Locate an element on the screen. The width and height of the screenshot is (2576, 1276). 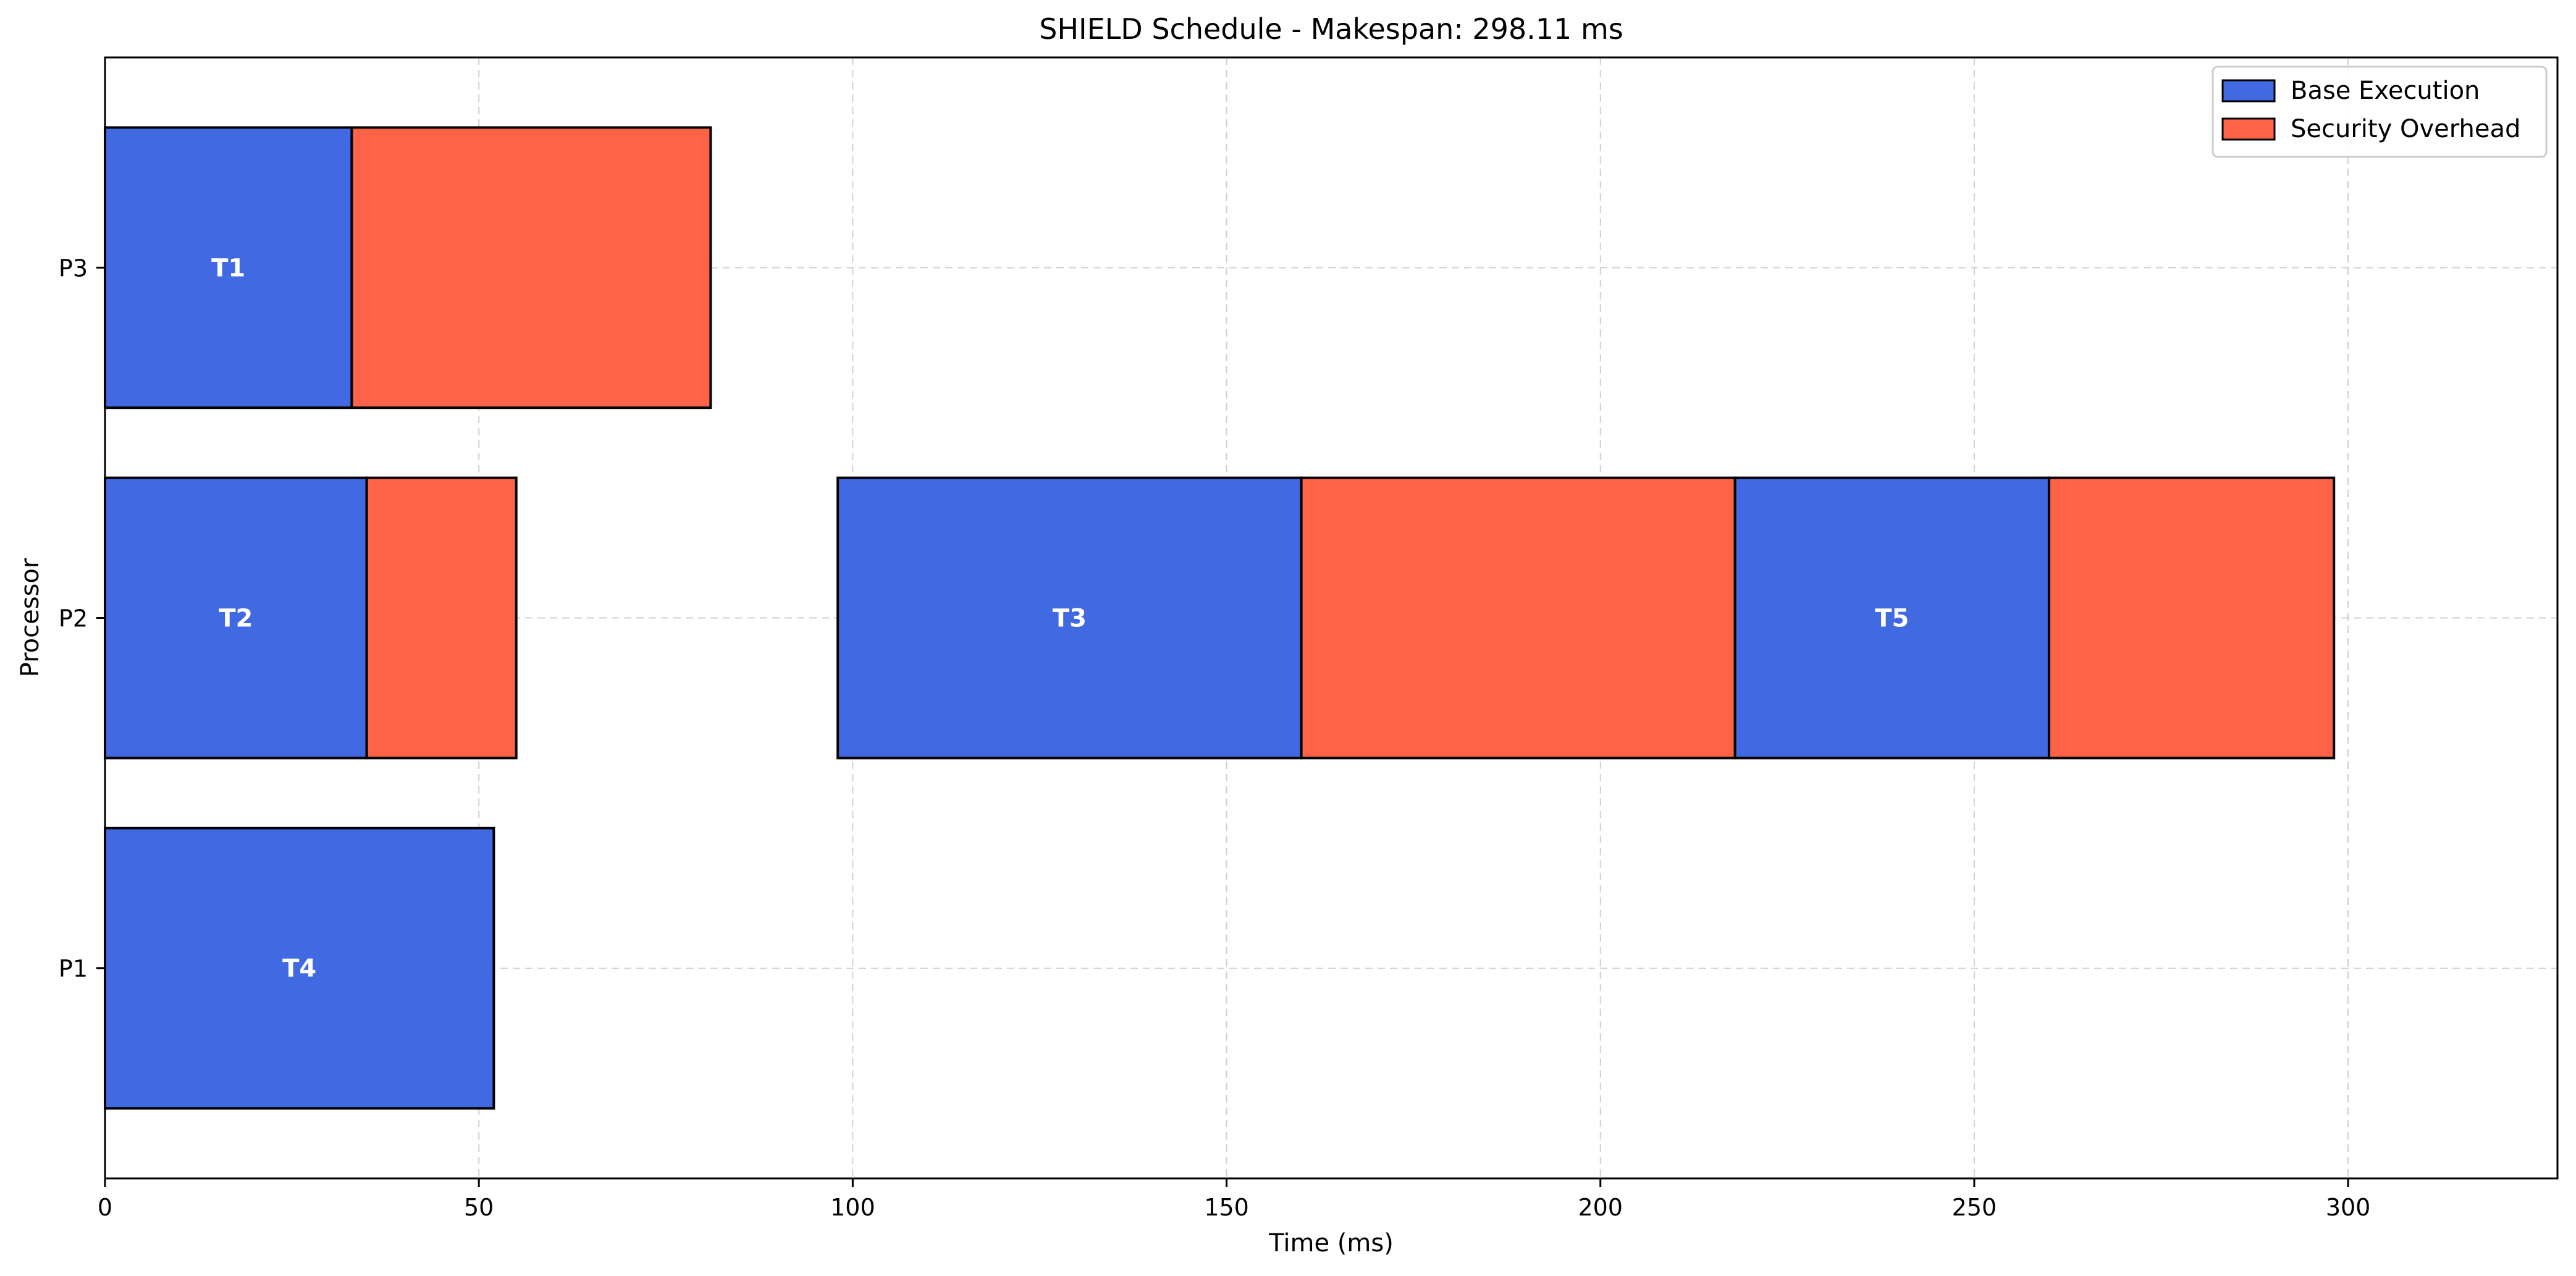
security-overhead-bar-t1 is located at coordinates (531, 267).